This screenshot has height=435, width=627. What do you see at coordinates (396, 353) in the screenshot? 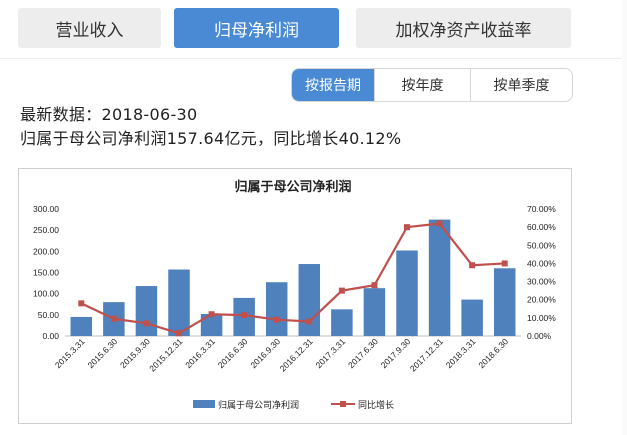
I see `x-tick-label: 2017.9.30` at bounding box center [396, 353].